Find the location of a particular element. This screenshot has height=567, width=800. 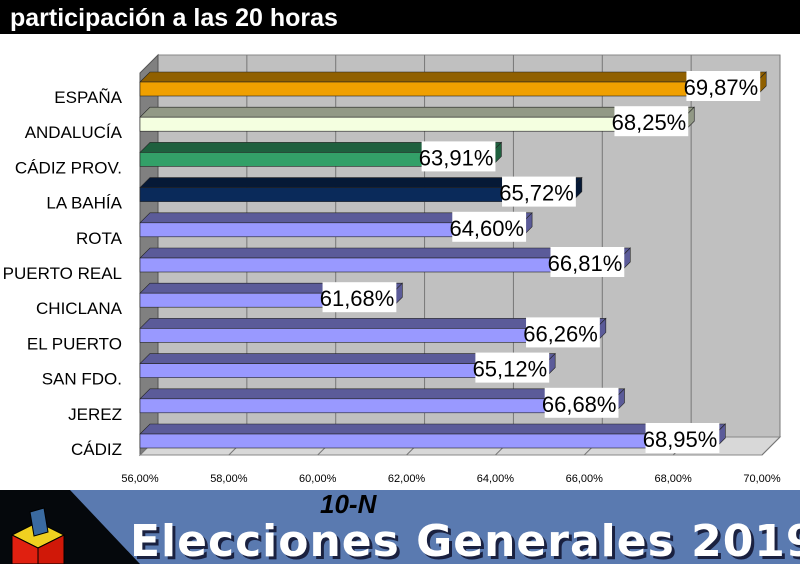

data-label: 65,72% is located at coordinates (536, 193).